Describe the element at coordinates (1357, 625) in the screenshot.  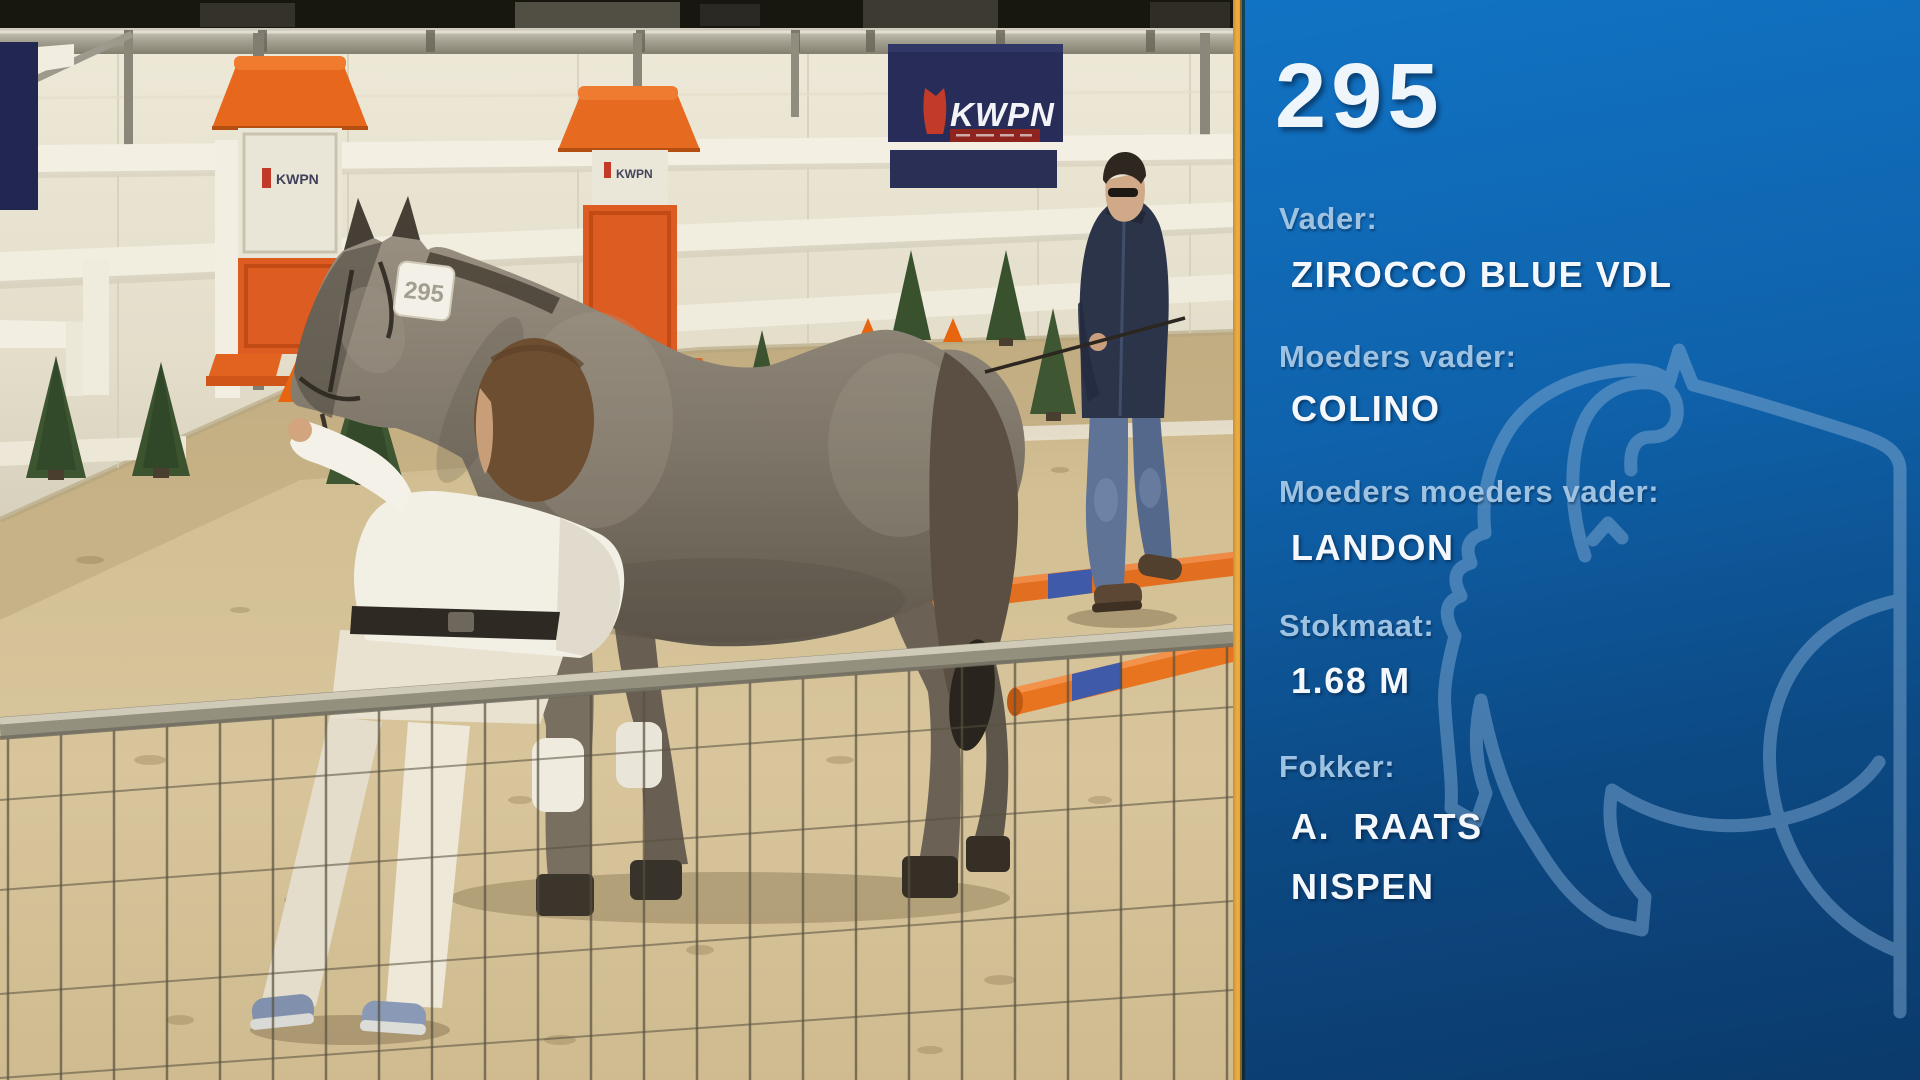
I see `field-label-stokmaat: Stokmaat:` at that location.